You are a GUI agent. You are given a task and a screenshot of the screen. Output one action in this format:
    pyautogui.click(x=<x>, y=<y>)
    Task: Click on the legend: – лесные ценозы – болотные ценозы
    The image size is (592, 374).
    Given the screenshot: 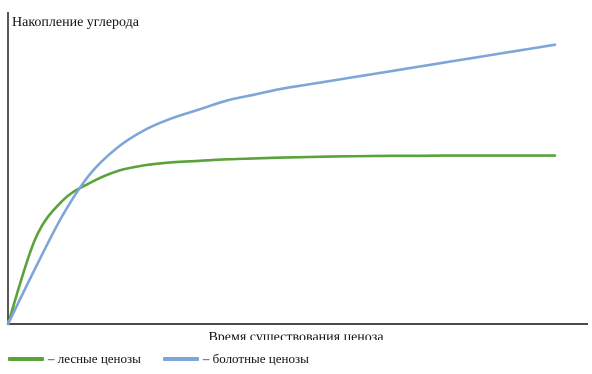 What is the action you would take?
    pyautogui.click(x=165, y=359)
    